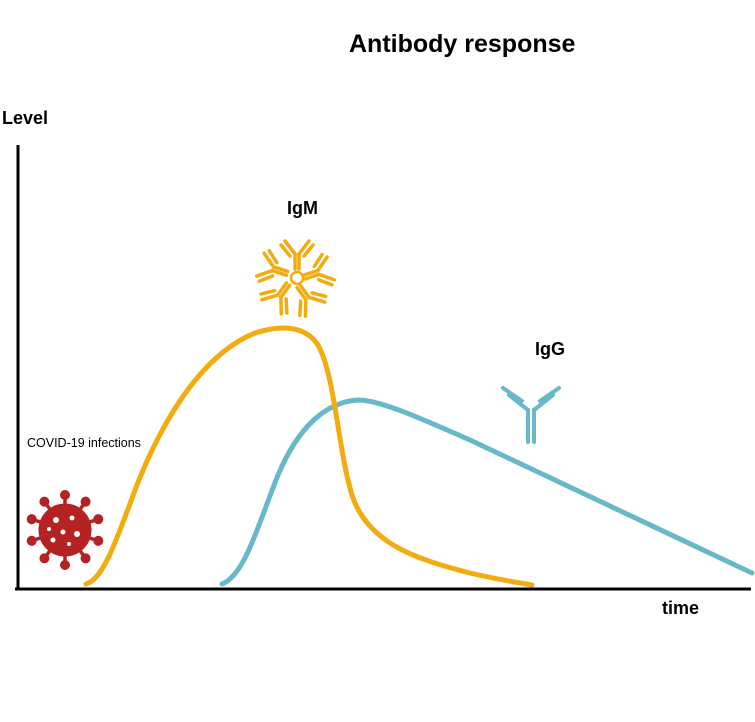 The width and height of the screenshot is (755, 722). I want to click on infection-label: COVID-19 infections, so click(84, 443).